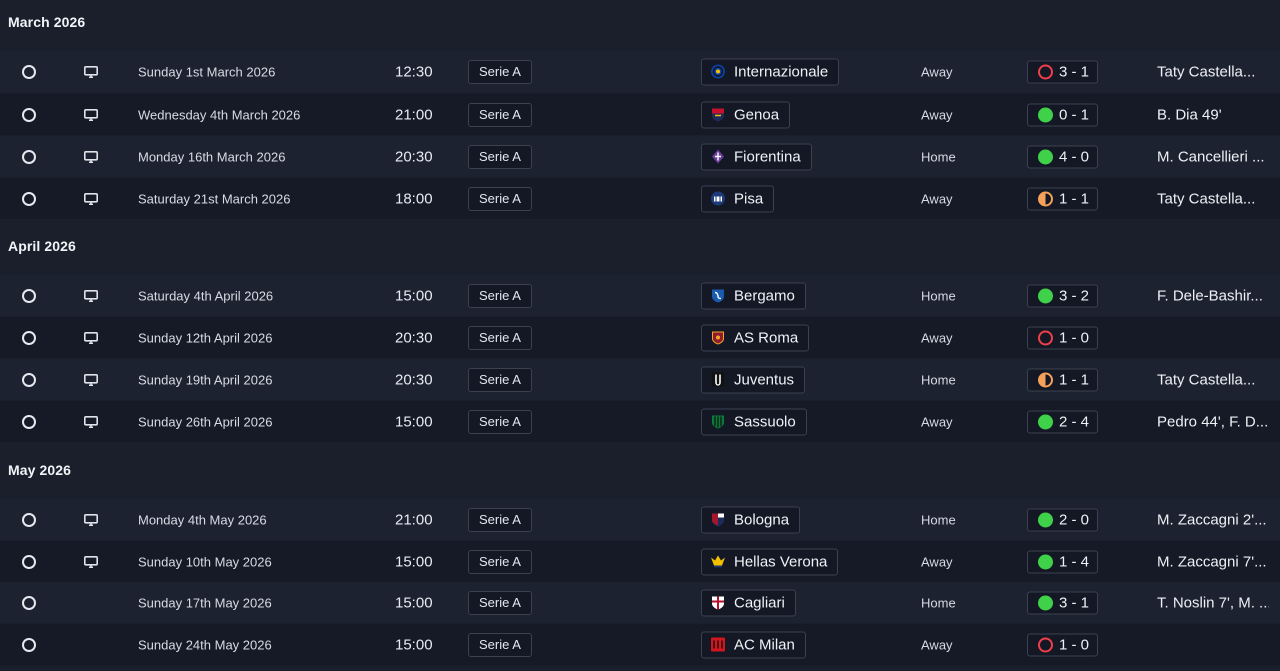  I want to click on bologna-crest, so click(718, 520).